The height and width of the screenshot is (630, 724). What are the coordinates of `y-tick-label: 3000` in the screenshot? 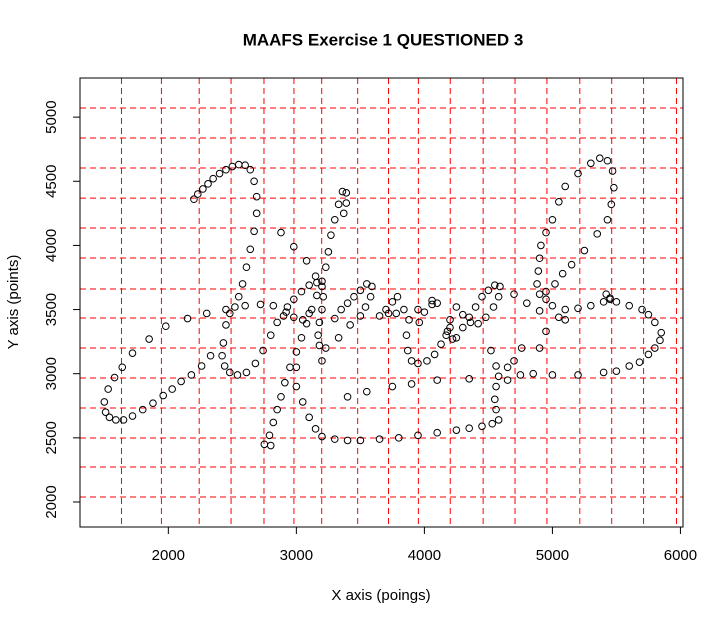 It's located at (51, 373).